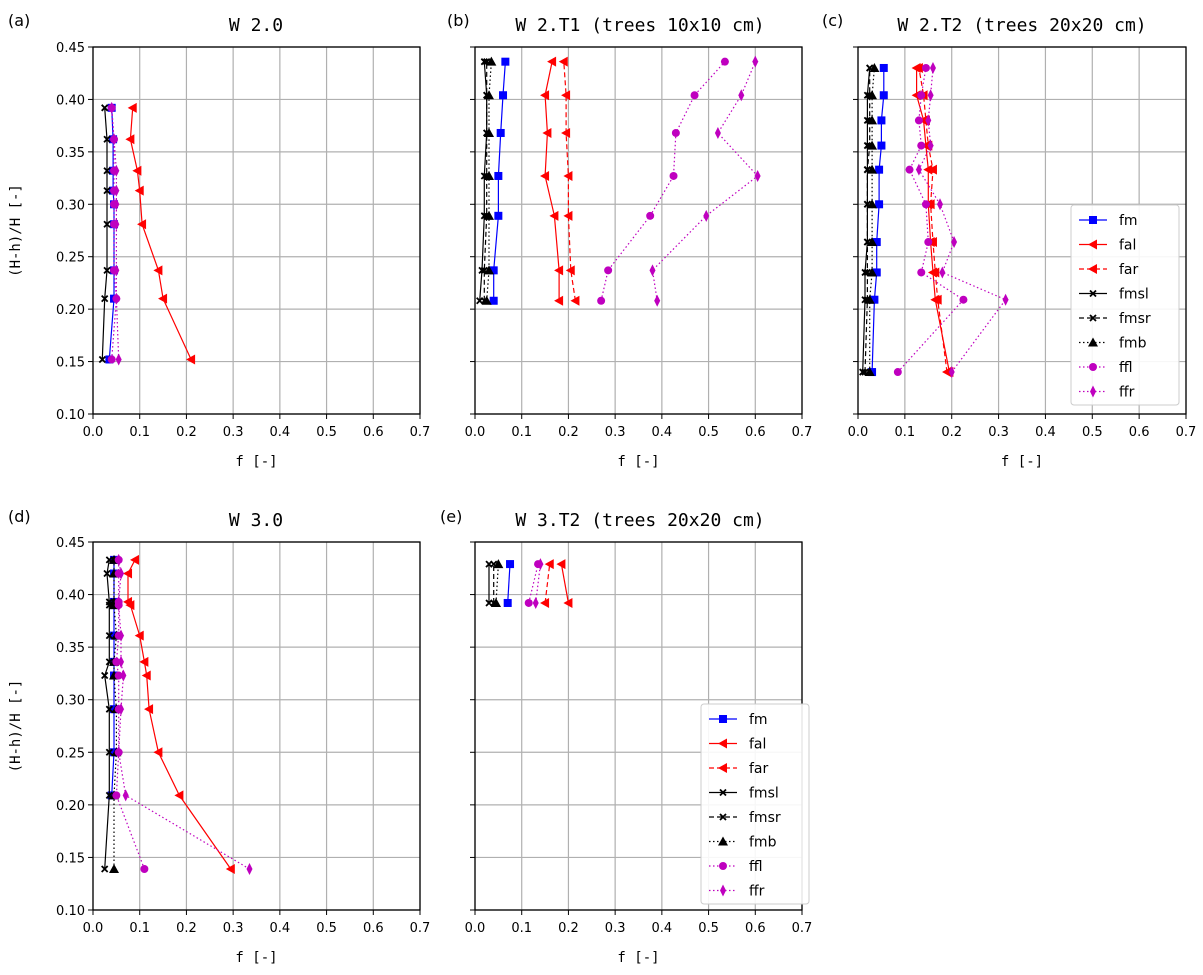  I want to click on y-tick-label: 0.10, so click(70, 415).